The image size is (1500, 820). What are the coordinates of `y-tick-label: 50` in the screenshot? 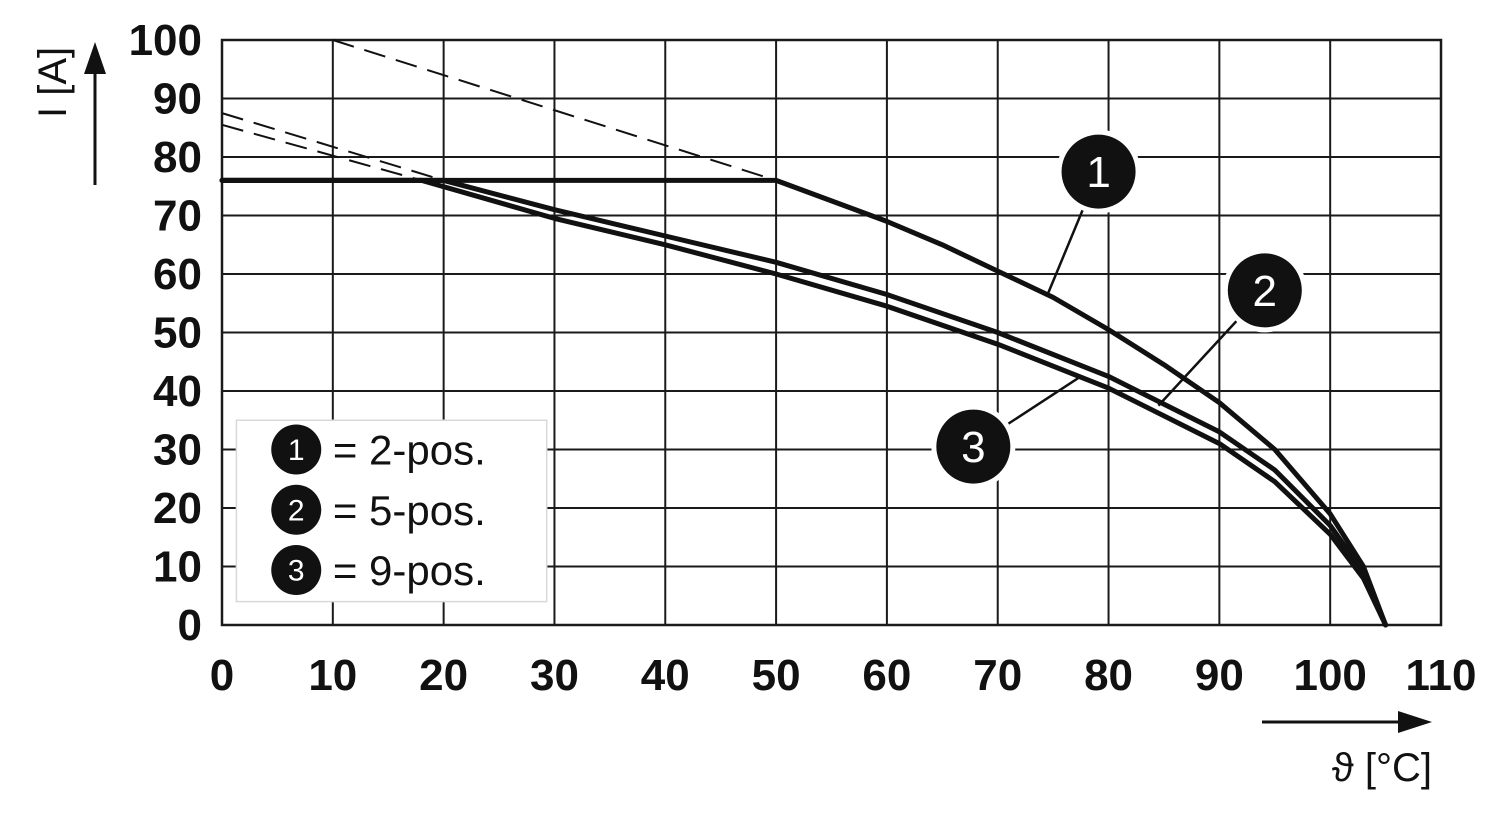 It's located at (177, 333).